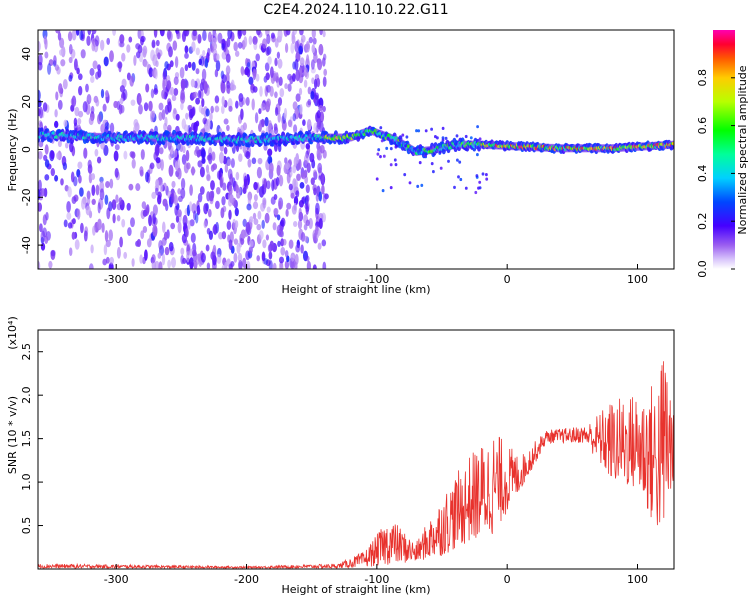  What do you see at coordinates (507, 279) in the screenshot?
I see `x-tick-label: 0` at bounding box center [507, 279].